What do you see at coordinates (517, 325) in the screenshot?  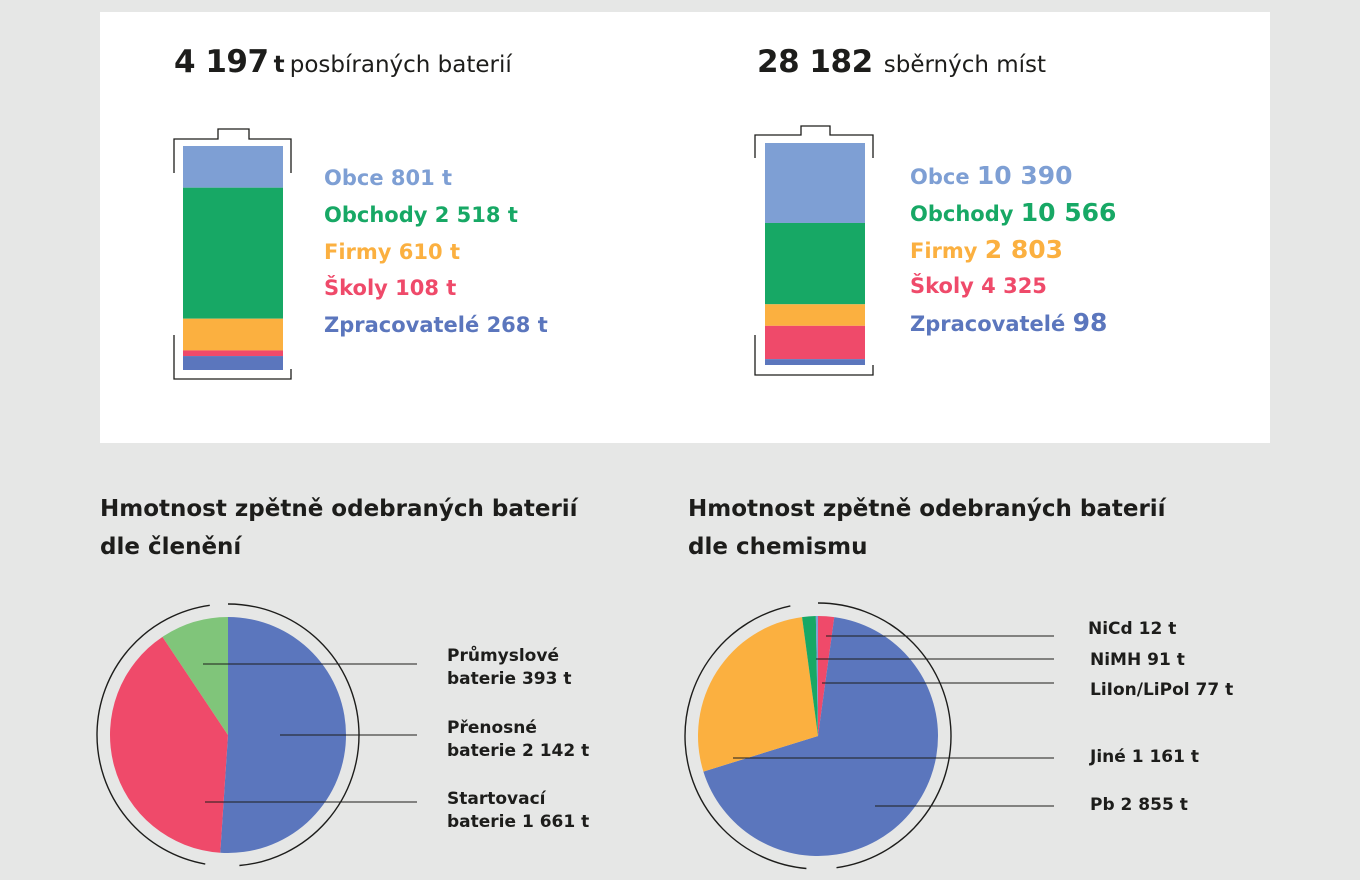 I see `legend-value: 268 t` at bounding box center [517, 325].